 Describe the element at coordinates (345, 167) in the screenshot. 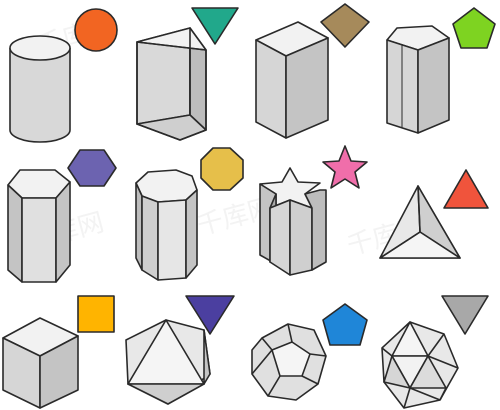

I see `base-shape-star` at that location.